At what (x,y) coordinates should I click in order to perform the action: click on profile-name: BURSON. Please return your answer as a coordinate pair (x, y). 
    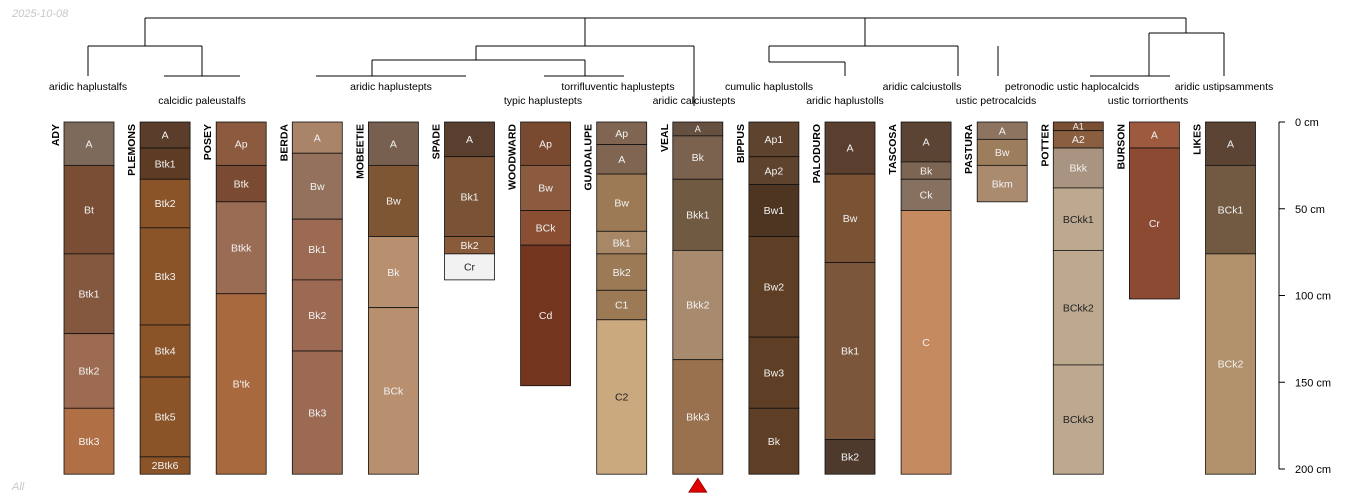
    Looking at the image, I should click on (1121, 147).